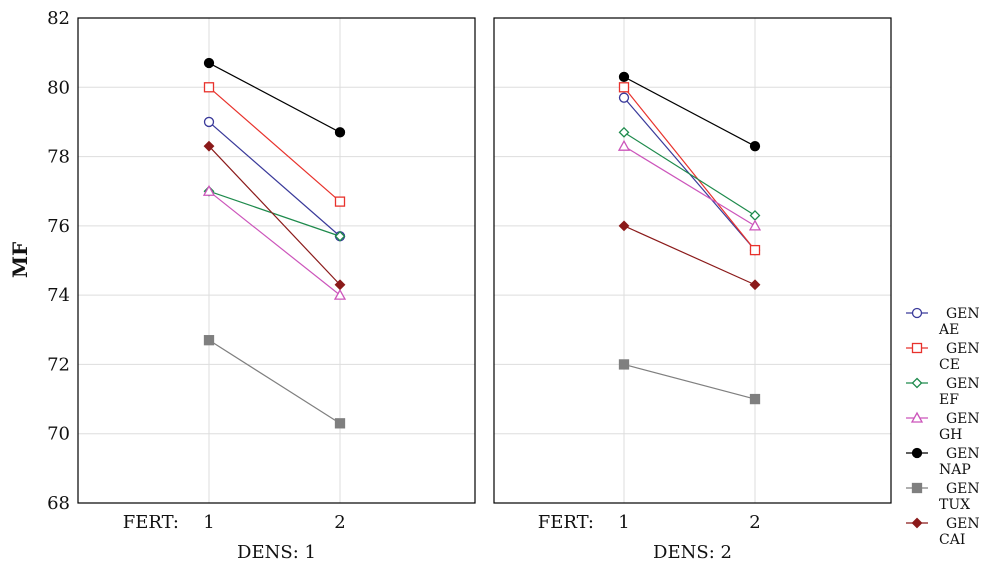  I want to click on y-tick-label: 74, so click(58, 295).